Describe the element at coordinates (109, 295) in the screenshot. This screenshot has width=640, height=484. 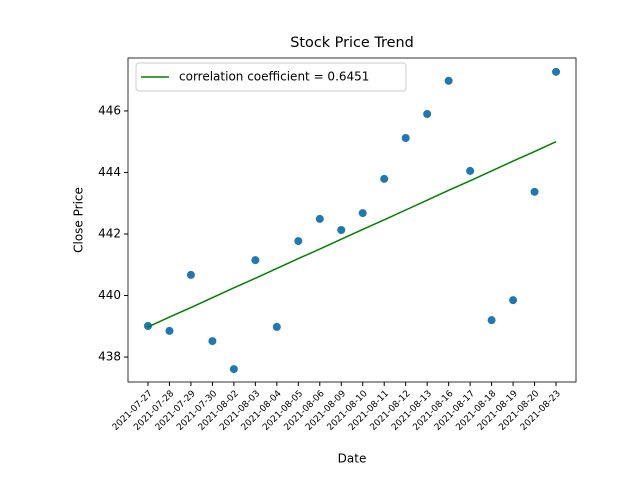
I see `y-tick-label: 440` at that location.